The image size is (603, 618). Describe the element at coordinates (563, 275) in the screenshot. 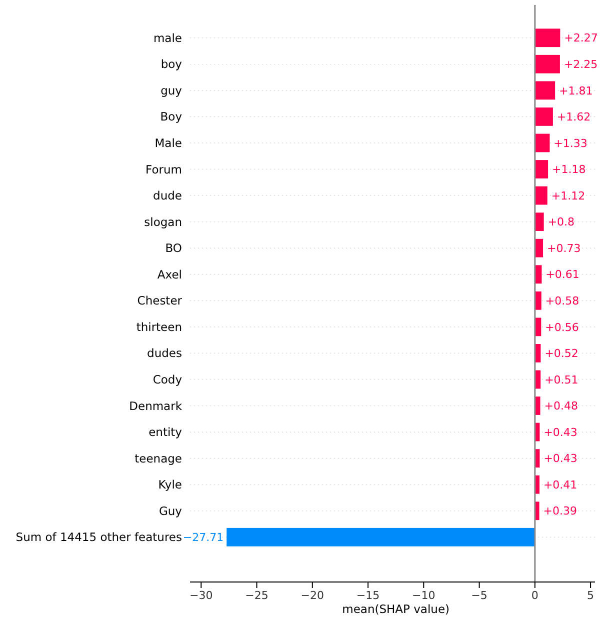

I see `data-label: +0.61` at that location.